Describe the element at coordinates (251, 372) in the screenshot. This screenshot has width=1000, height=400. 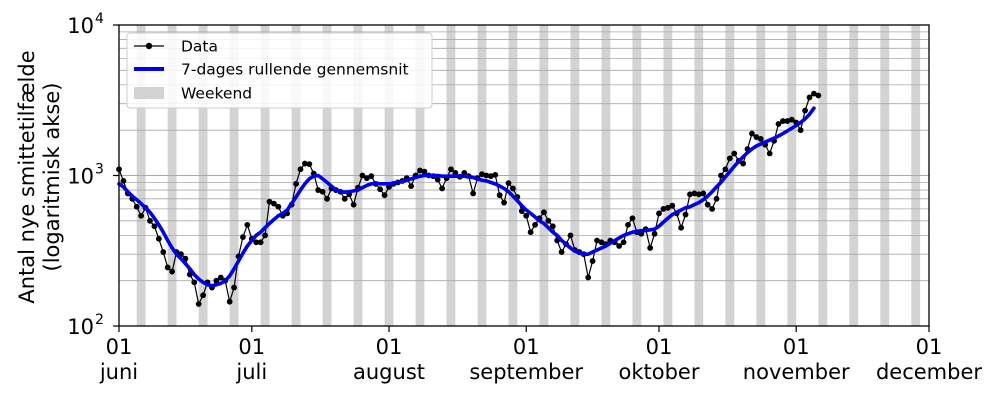
I see `x-tick-month: juli` at that location.